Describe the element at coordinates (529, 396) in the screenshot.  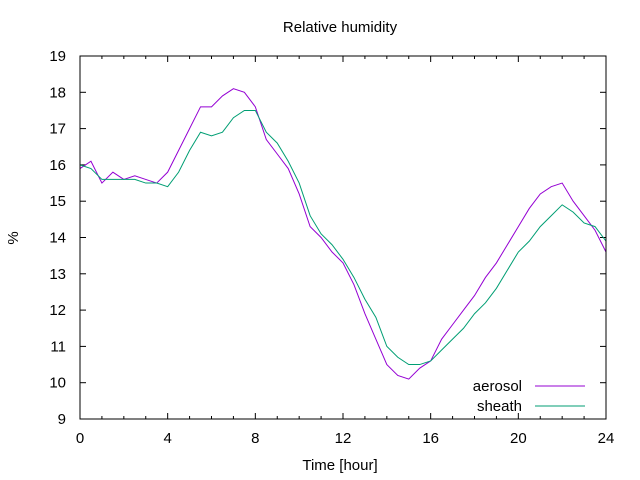
I see `legend: aerosol sheath` at that location.